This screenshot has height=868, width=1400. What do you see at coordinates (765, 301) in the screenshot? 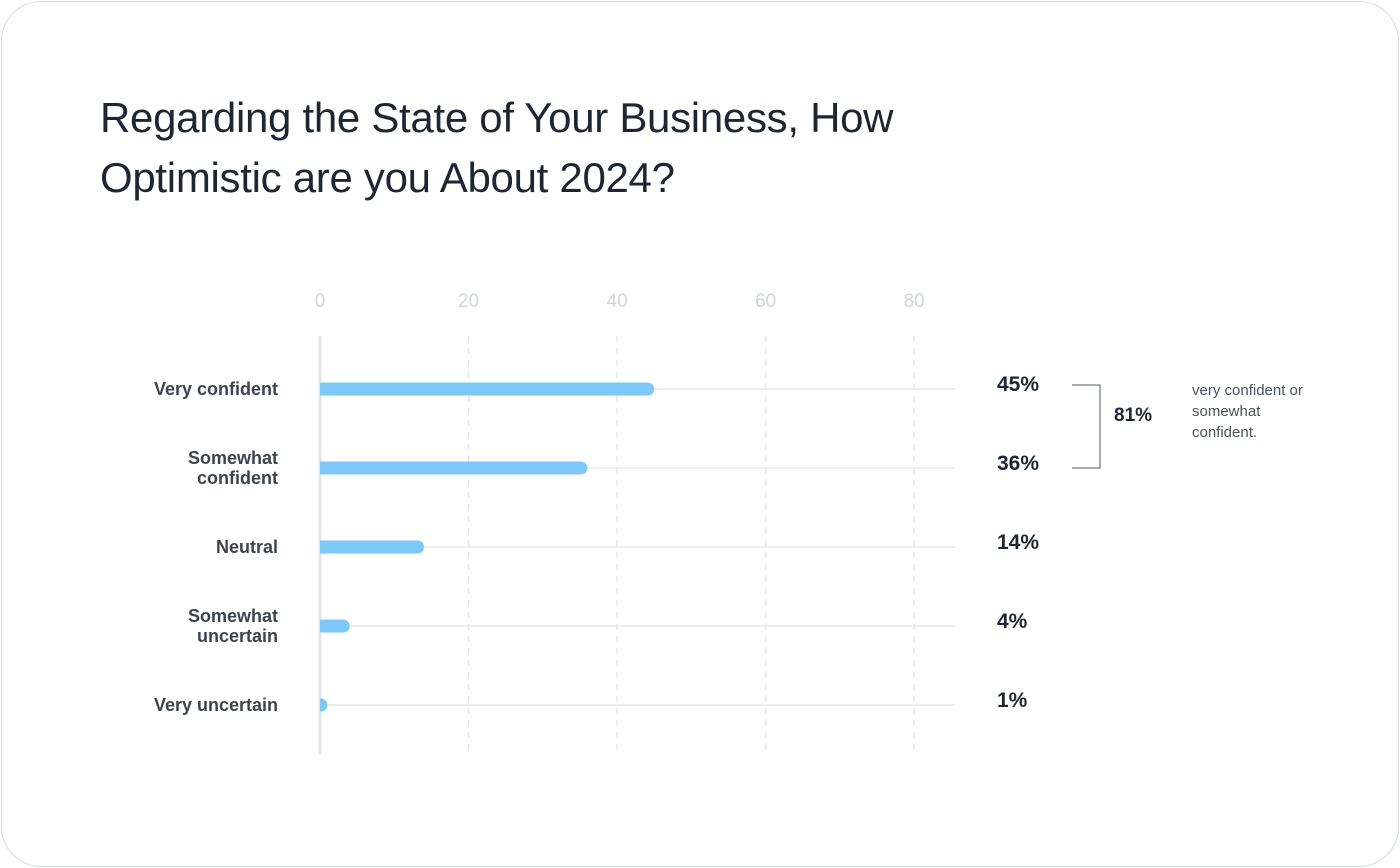
I see `x-tick-label: 60` at bounding box center [765, 301].